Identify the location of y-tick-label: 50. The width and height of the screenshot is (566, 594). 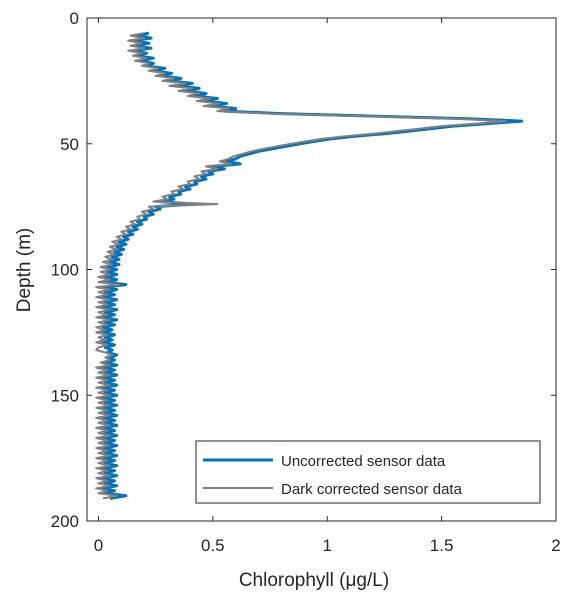
(69, 144).